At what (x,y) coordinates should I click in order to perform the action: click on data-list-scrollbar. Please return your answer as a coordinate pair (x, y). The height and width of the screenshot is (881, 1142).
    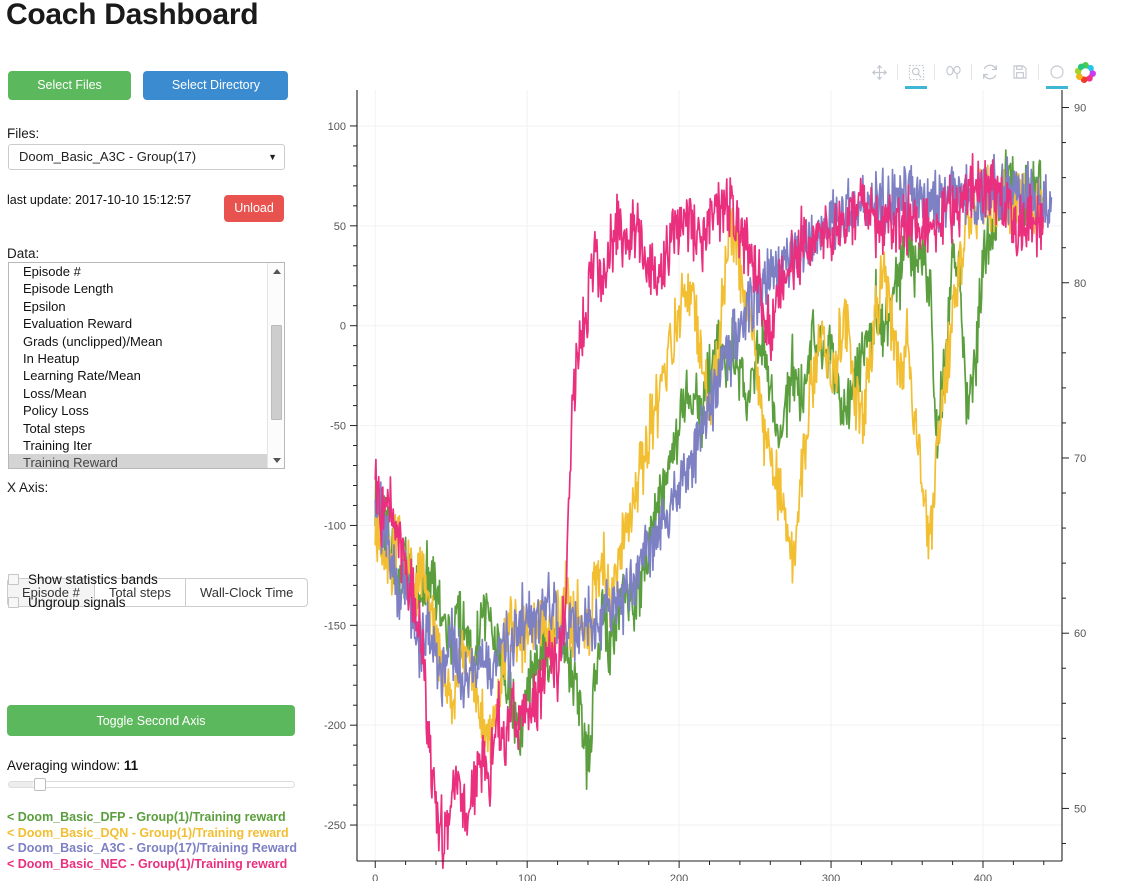
    Looking at the image, I should click on (275, 365).